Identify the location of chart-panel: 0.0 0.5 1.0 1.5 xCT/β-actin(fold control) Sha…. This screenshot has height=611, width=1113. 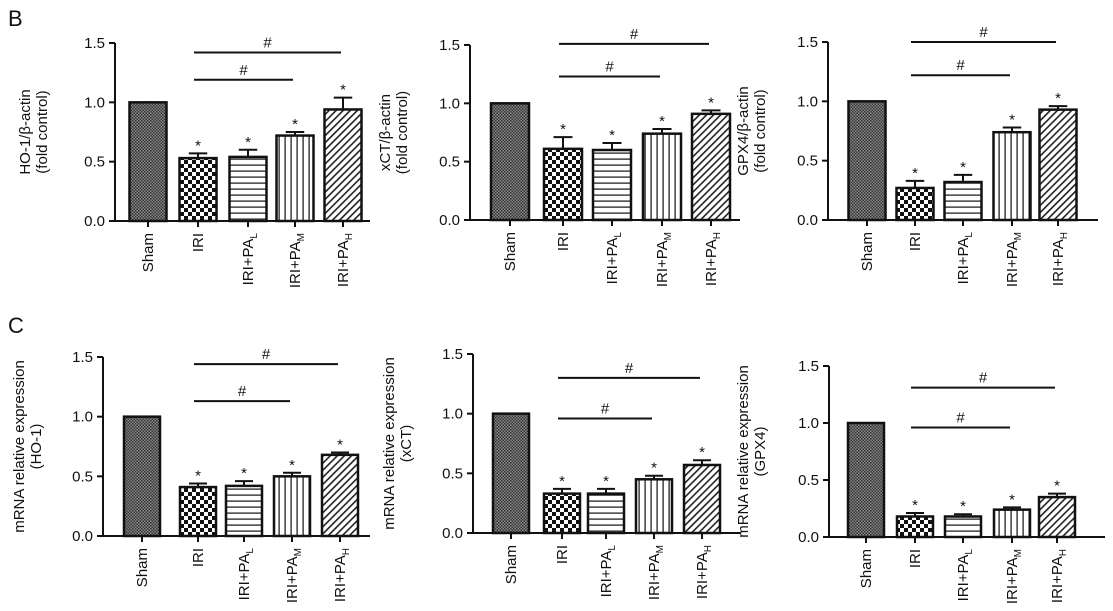
(558, 156).